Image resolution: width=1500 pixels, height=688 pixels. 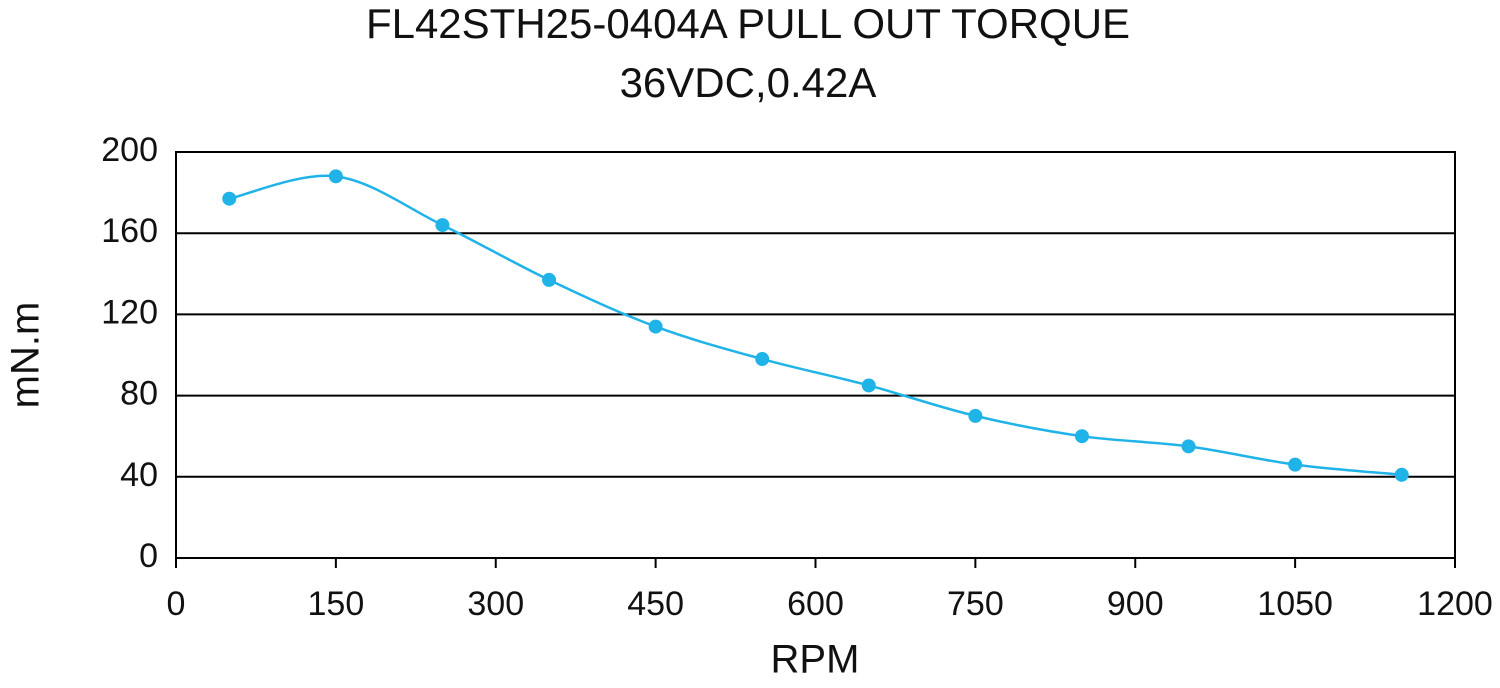 I want to click on x-tick-label: 450, so click(x=655, y=604).